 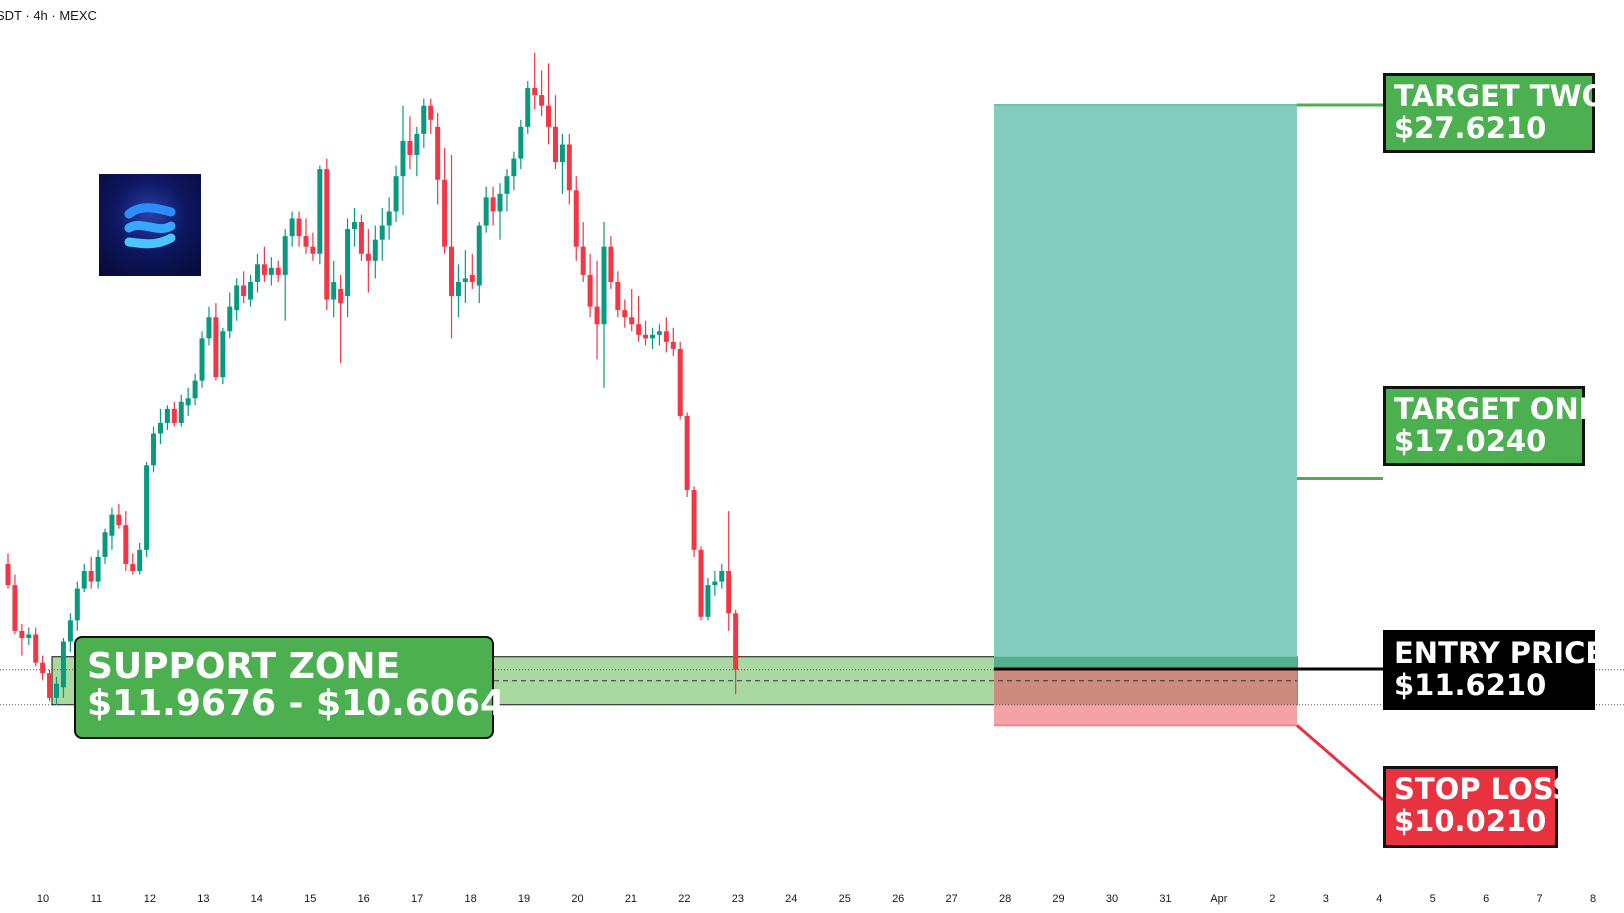 What do you see at coordinates (1433, 899) in the screenshot?
I see `x-tick-label: 5` at bounding box center [1433, 899].